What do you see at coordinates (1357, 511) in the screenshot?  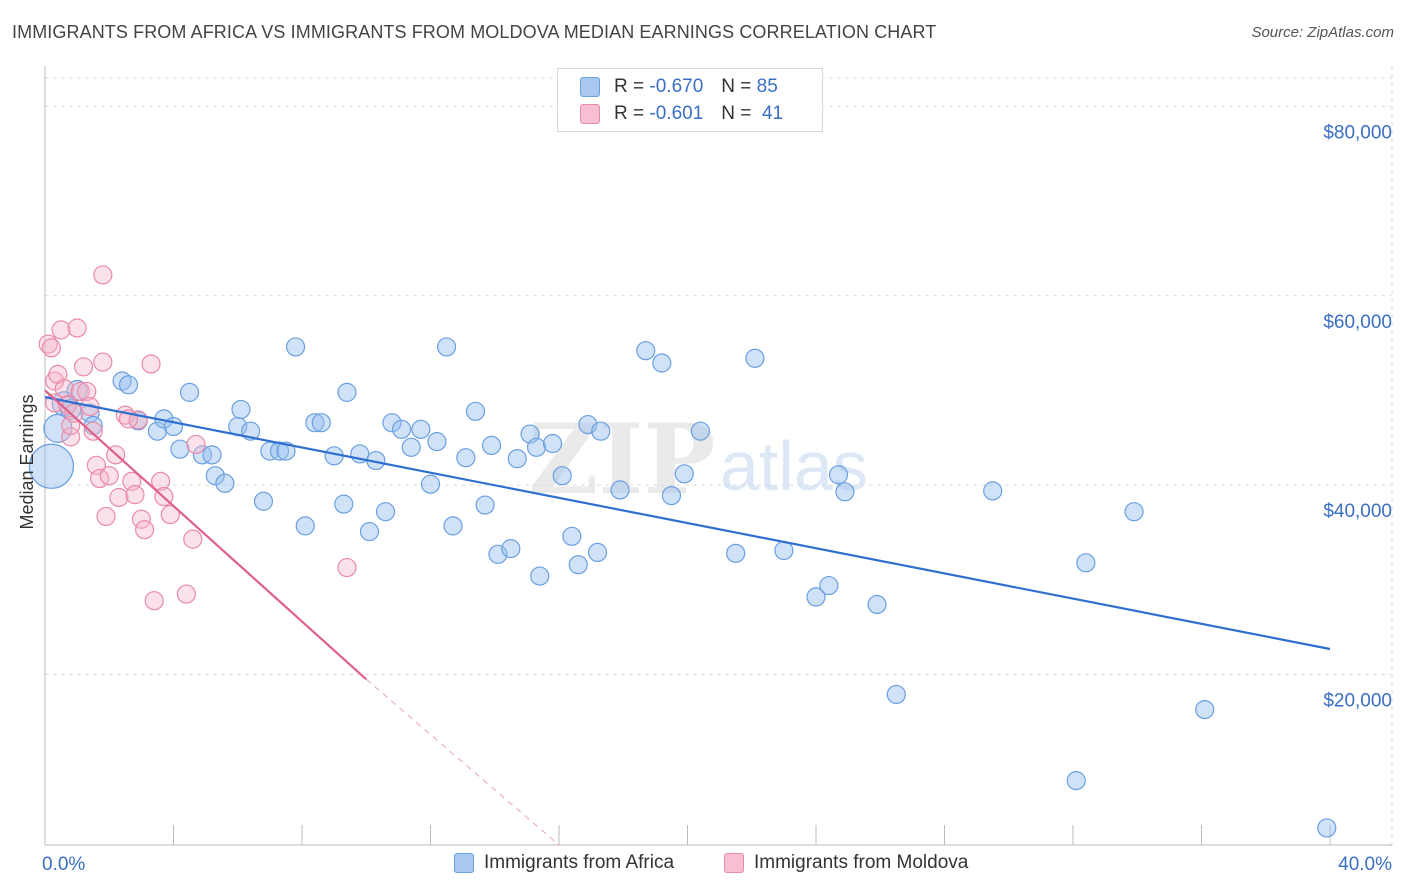 I see `y-tick-label: $40,000` at bounding box center [1357, 511].